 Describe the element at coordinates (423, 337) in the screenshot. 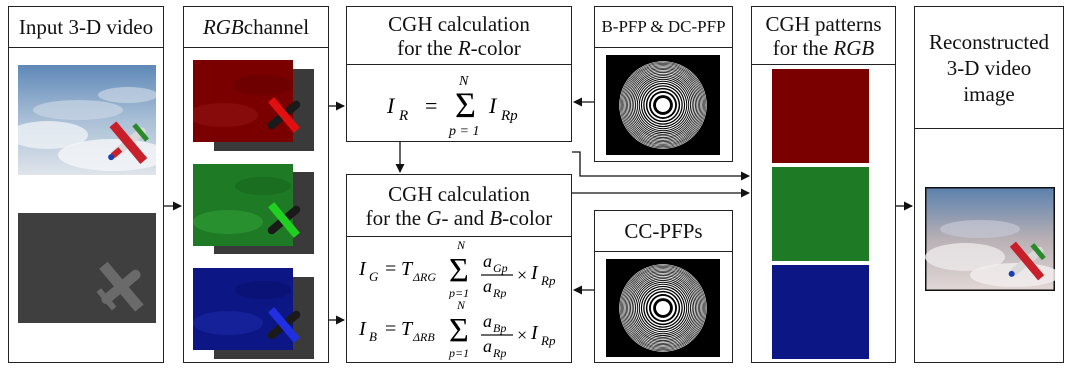

I see `svg-text: ΔRB` at that location.